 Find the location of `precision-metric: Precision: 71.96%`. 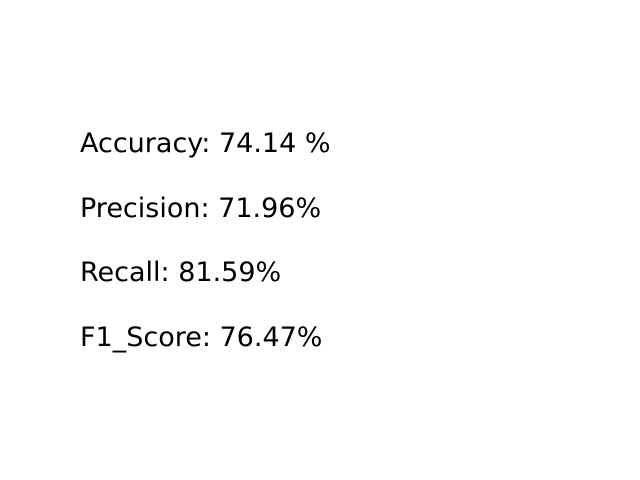

precision-metric: Precision: 71.96% is located at coordinates (201, 208).